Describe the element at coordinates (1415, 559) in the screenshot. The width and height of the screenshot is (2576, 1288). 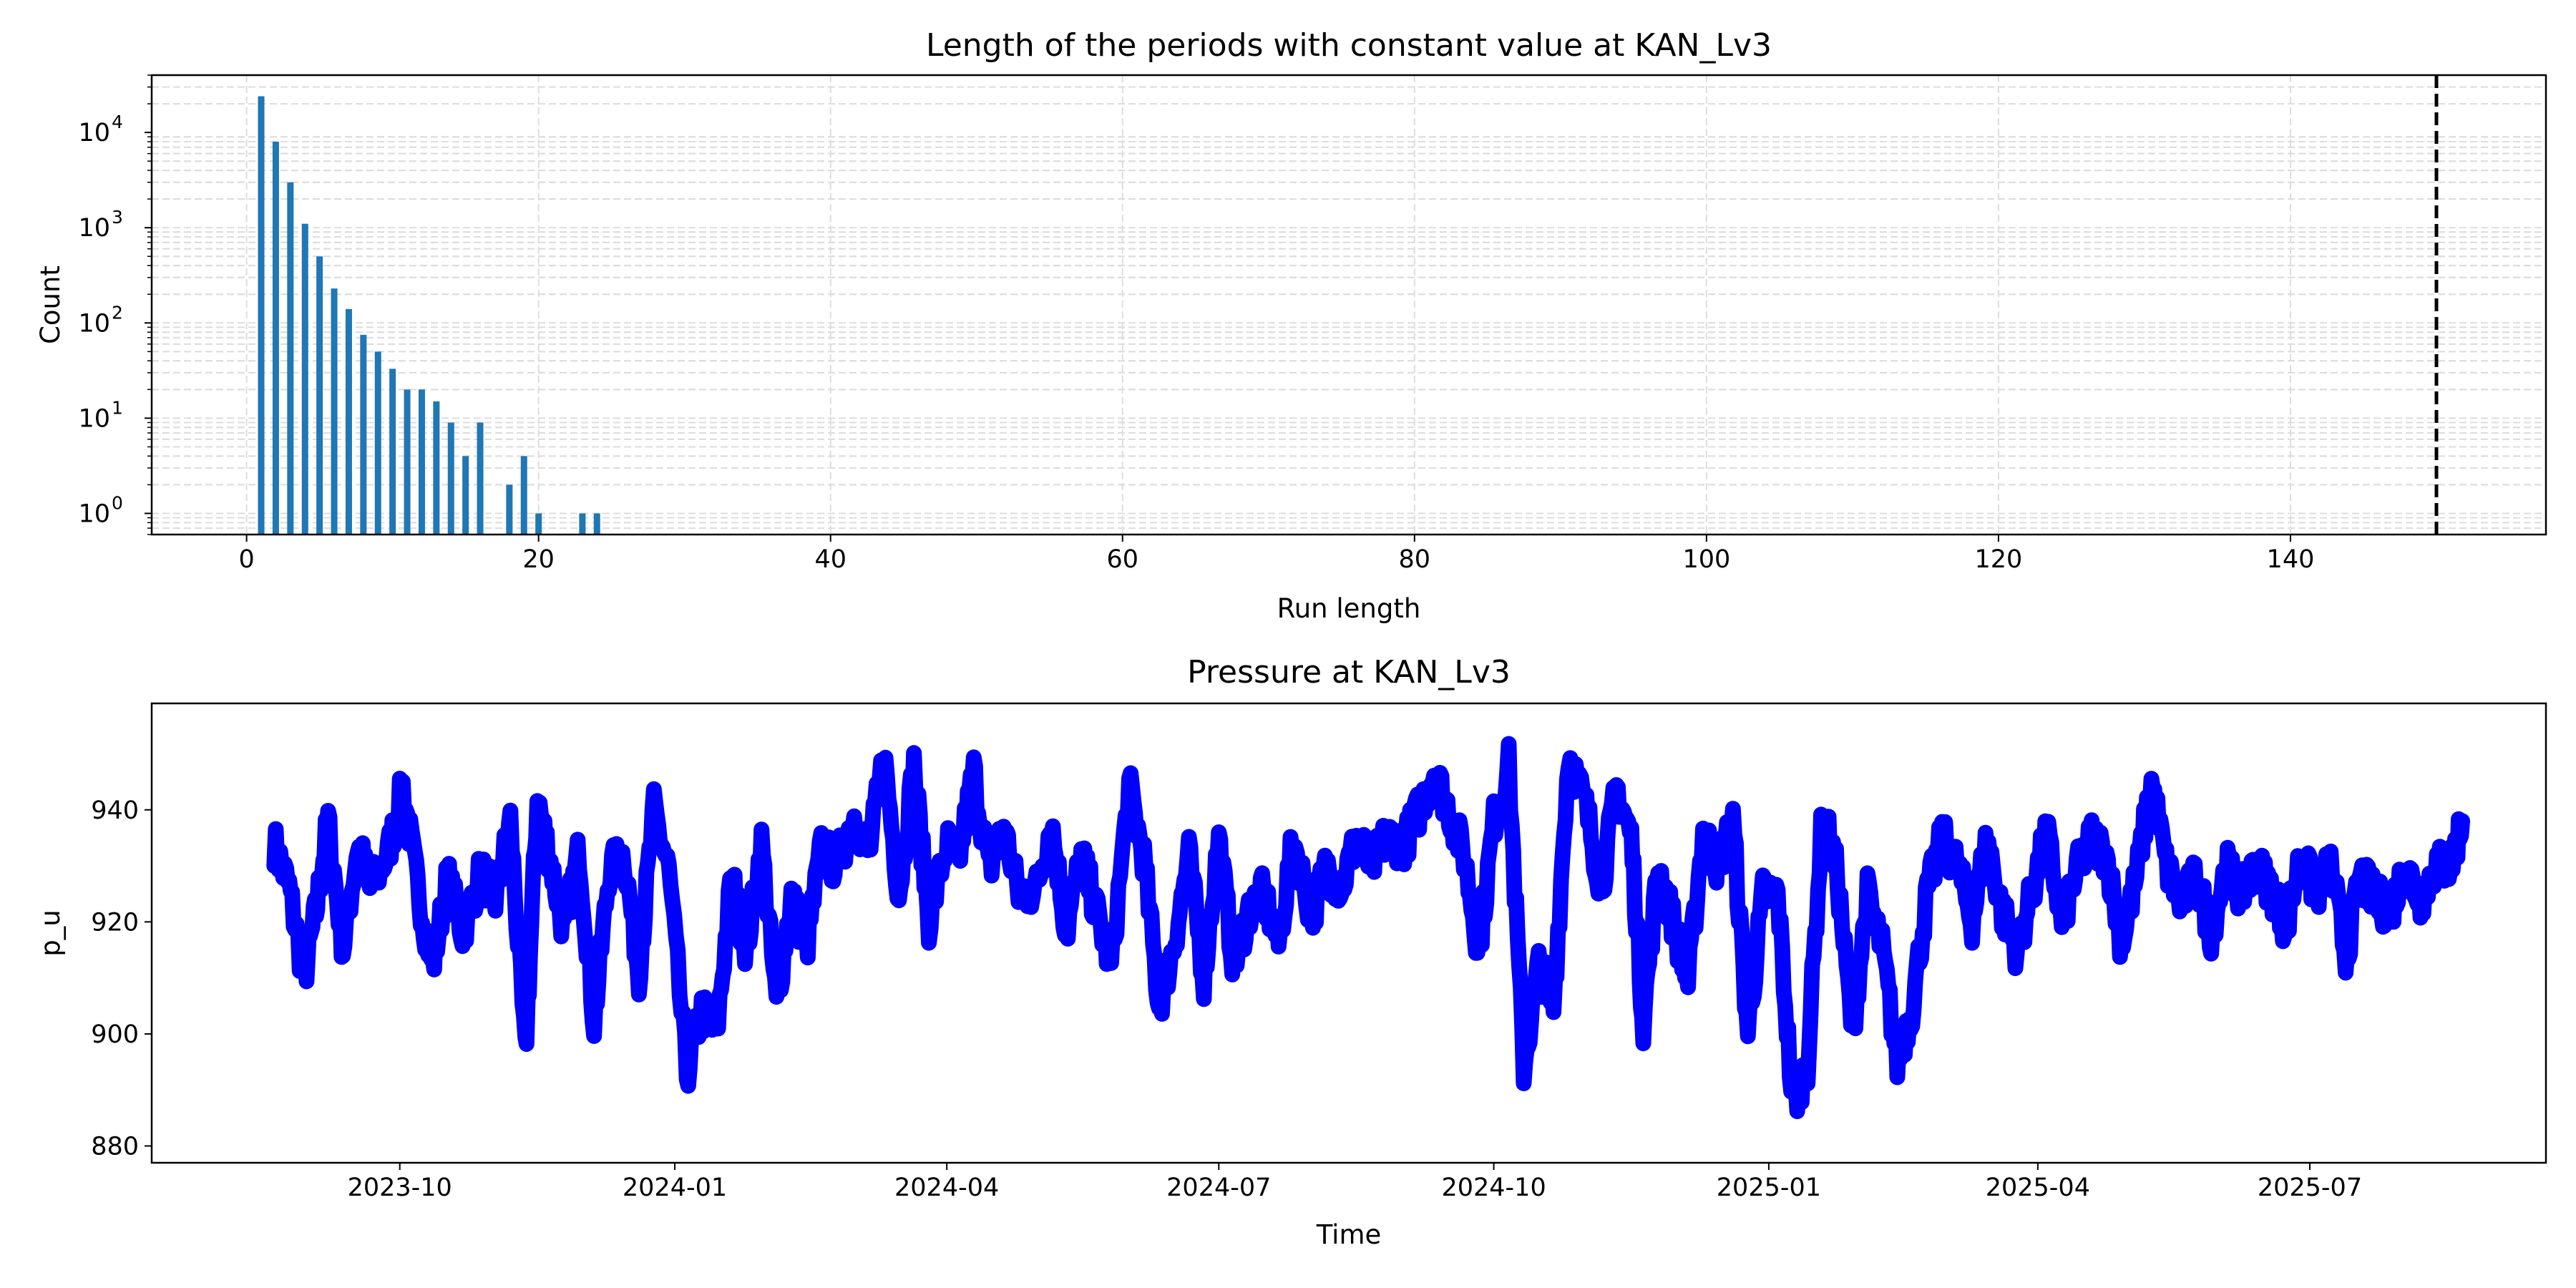
I see `x-tick-label: 80` at that location.